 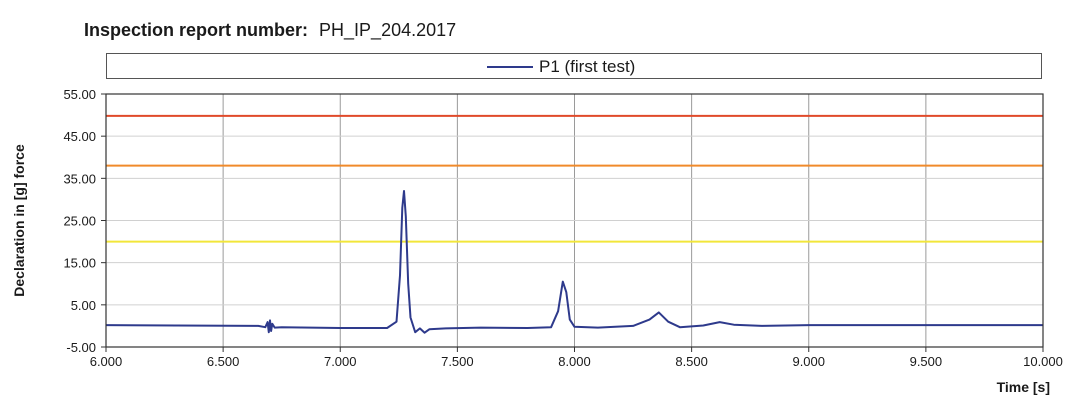 I want to click on y-tick-label: 15.00, so click(x=79, y=263).